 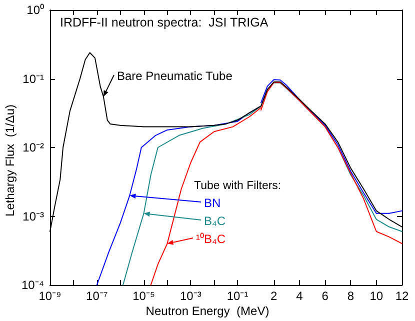 I want to click on x-tick-label: 10⁻³, so click(x=191, y=296).